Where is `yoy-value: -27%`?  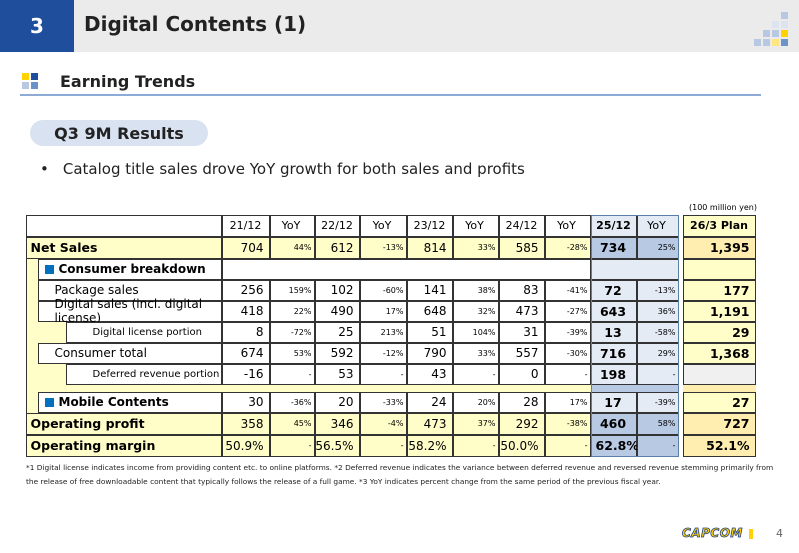 yoy-value: -27% is located at coordinates (567, 311).